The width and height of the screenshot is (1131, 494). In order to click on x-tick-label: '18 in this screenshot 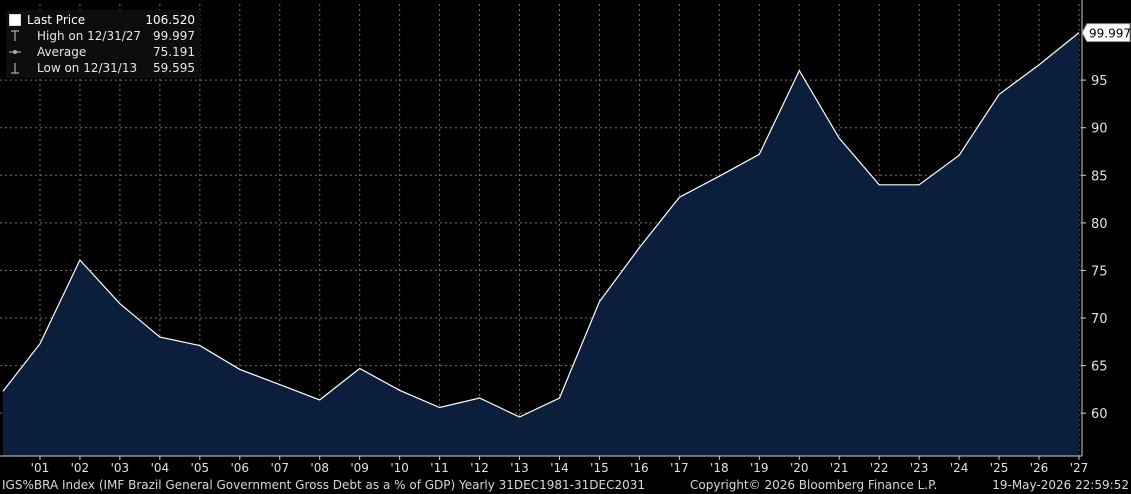, I will do `click(719, 468)`.